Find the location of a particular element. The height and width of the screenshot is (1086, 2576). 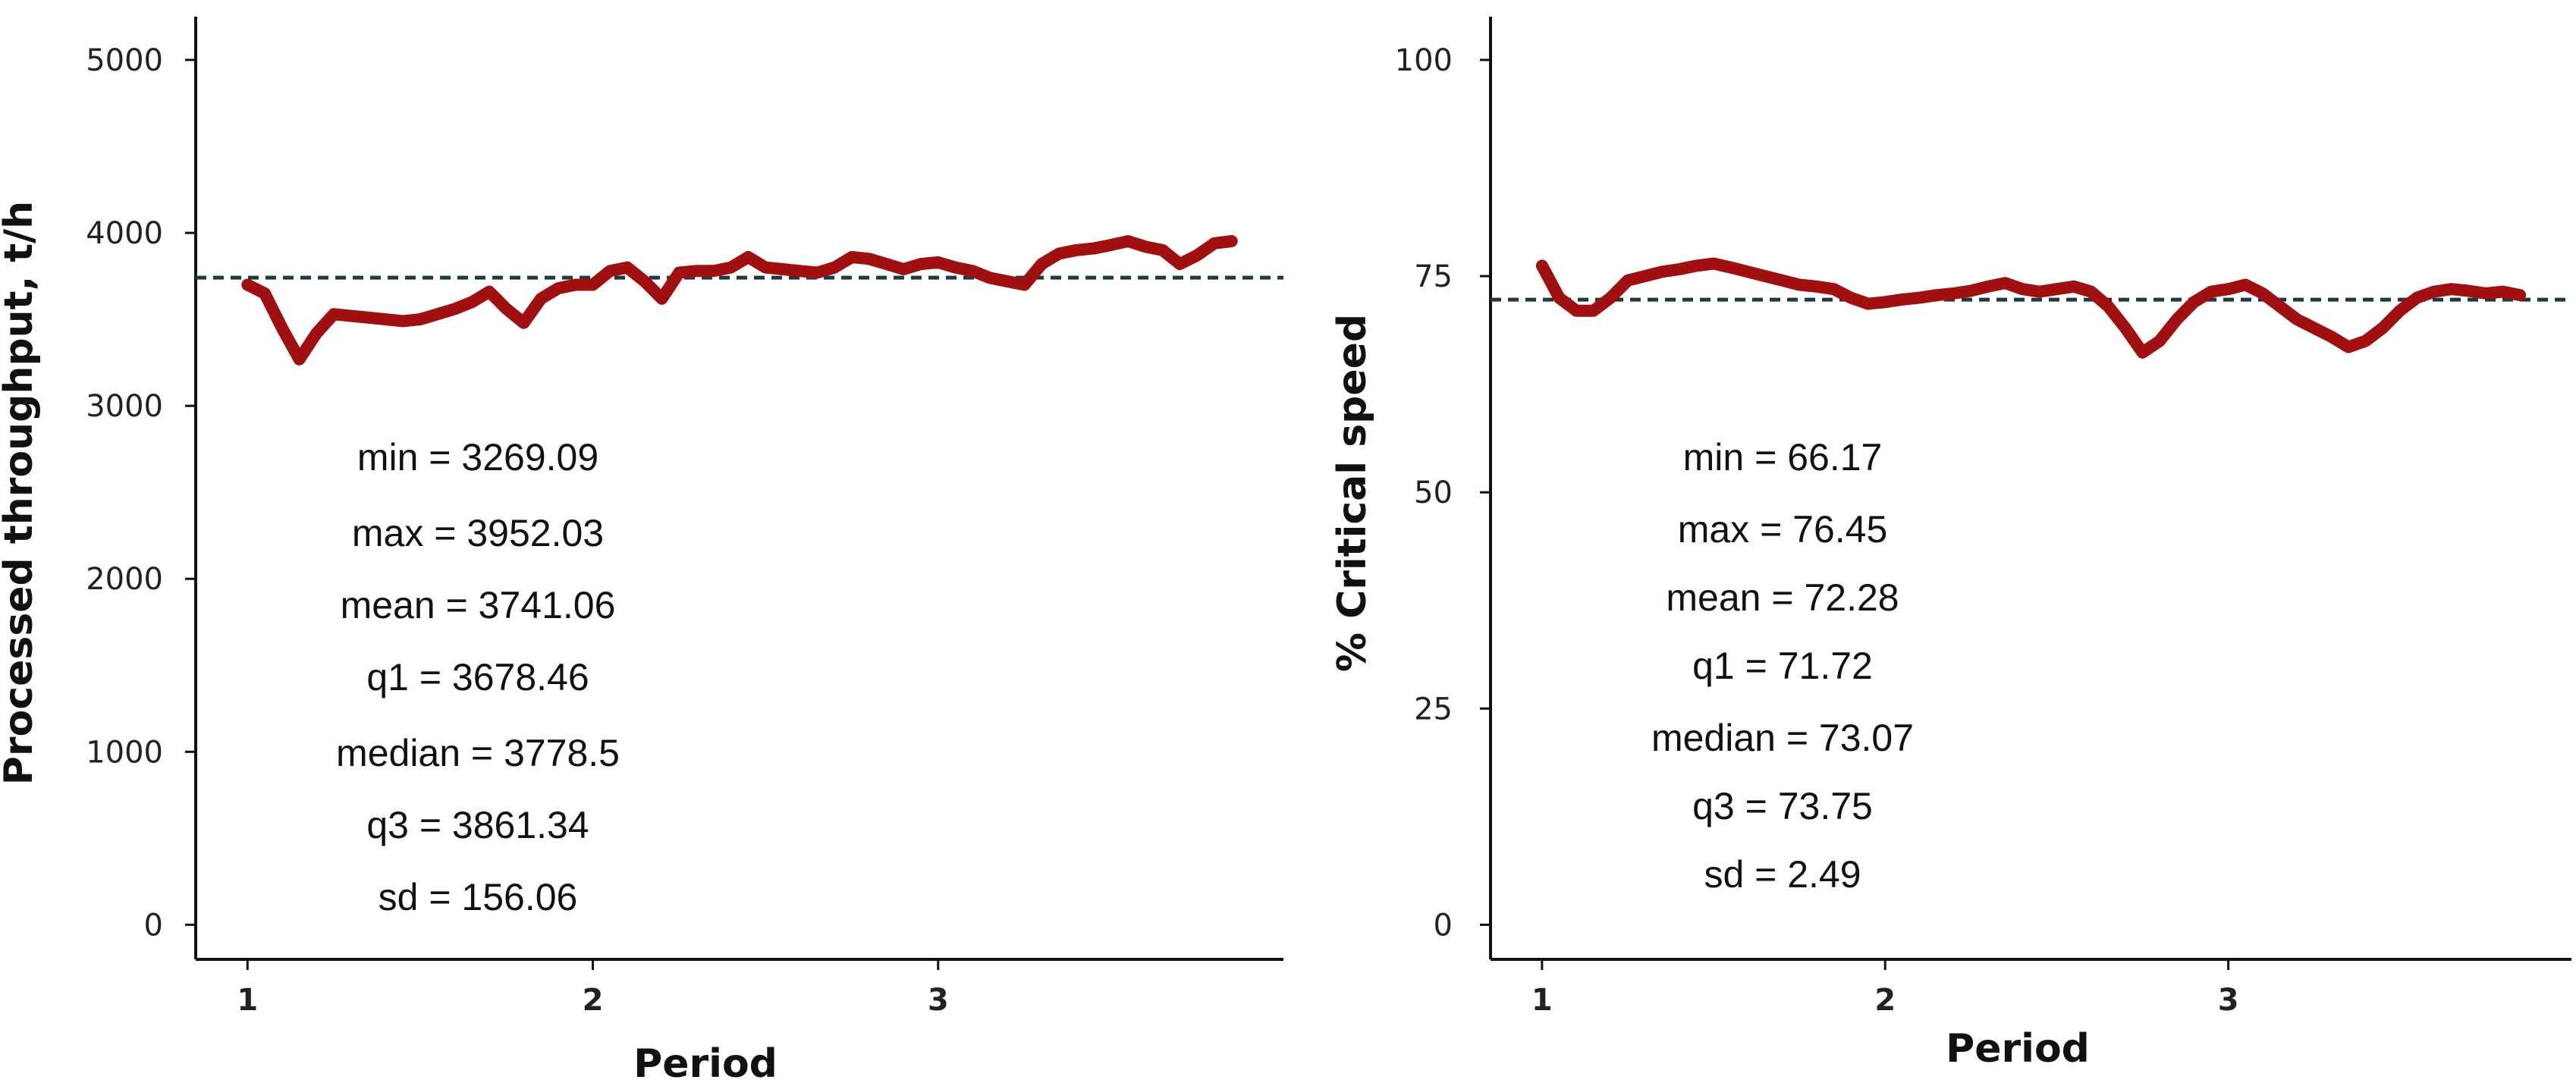

stat-median-right: median = 73.07 is located at coordinates (1782, 738).